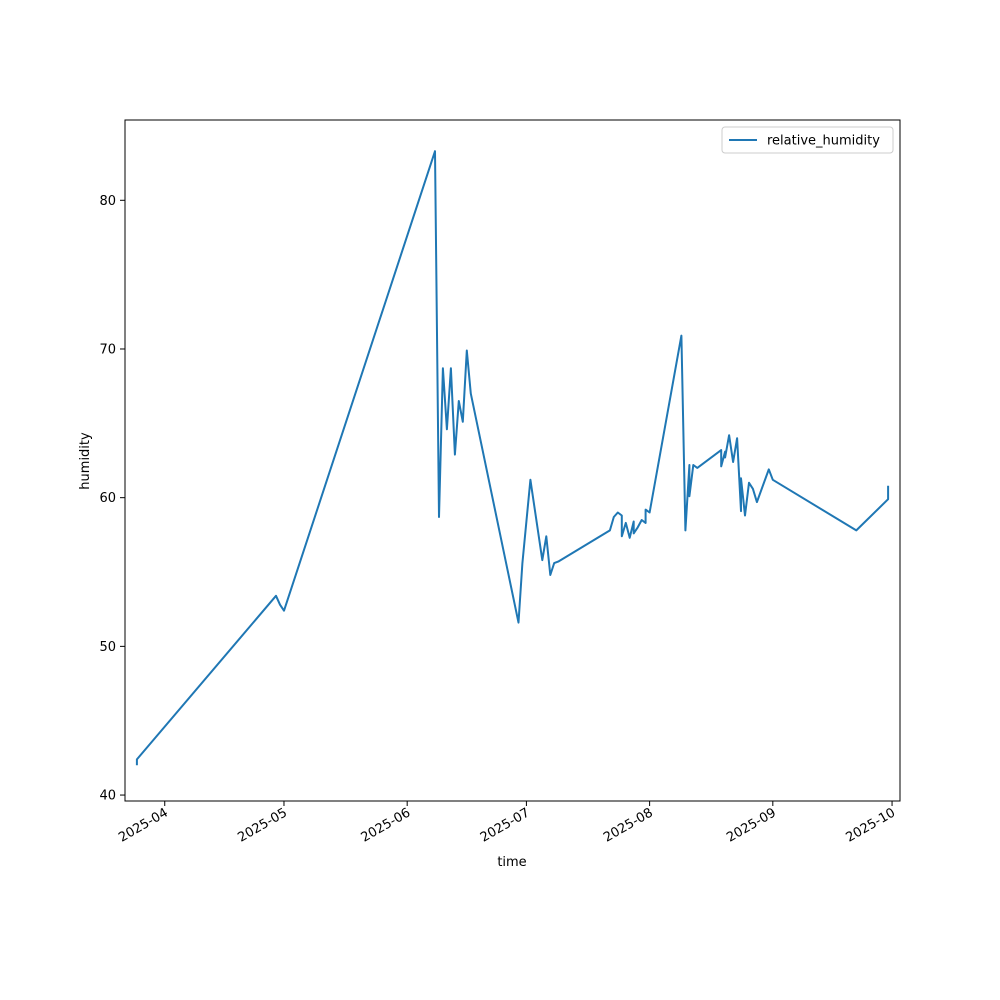 Image resolution: width=1000 pixels, height=1000 pixels. What do you see at coordinates (511, 862) in the screenshot?
I see `x-axis-label: time` at bounding box center [511, 862].